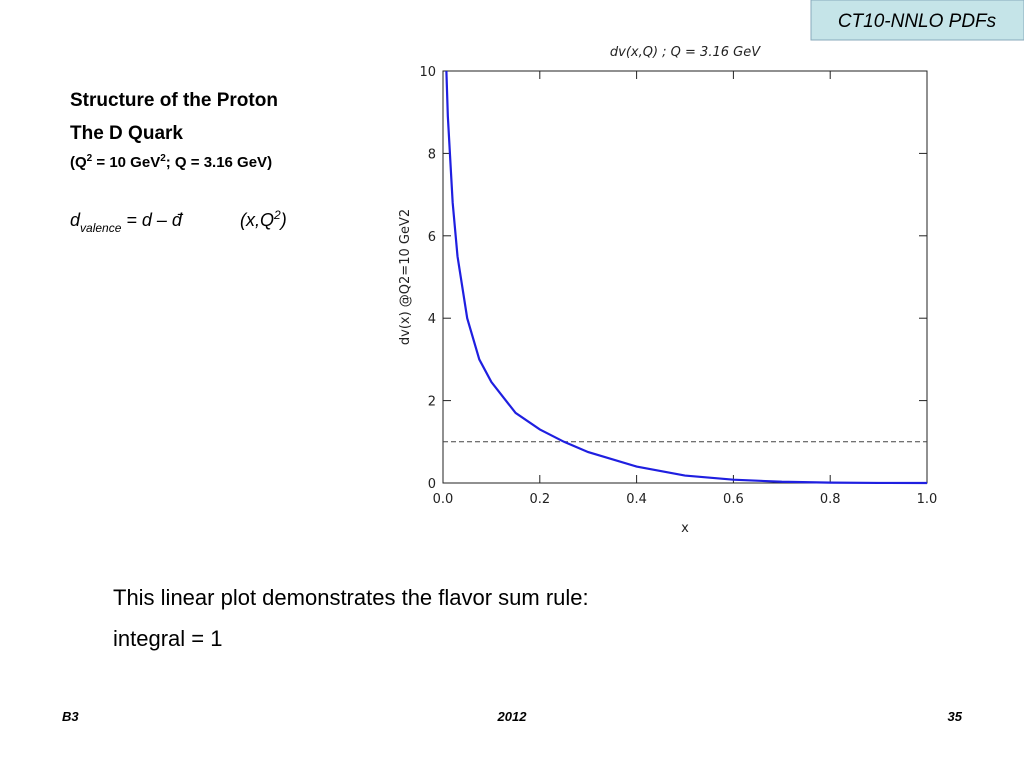  Describe the element at coordinates (955, 716) in the screenshot. I see `footer-right: 35` at that location.